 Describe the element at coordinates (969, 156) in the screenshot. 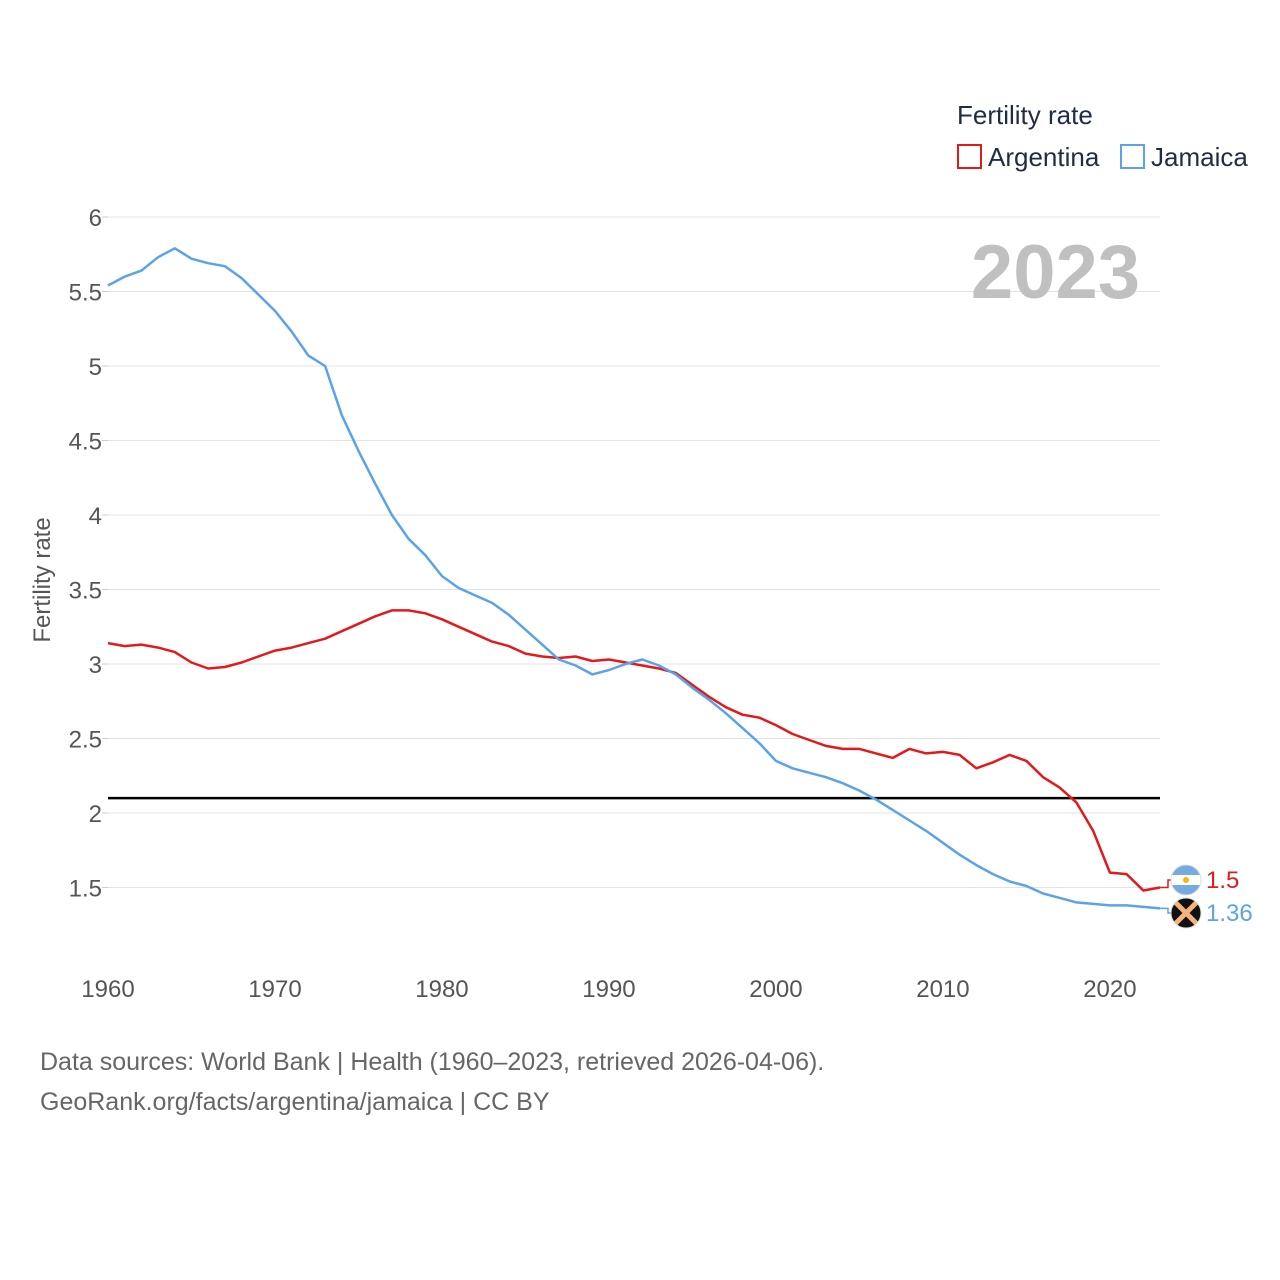

I see `legend-swatch-argentina` at that location.